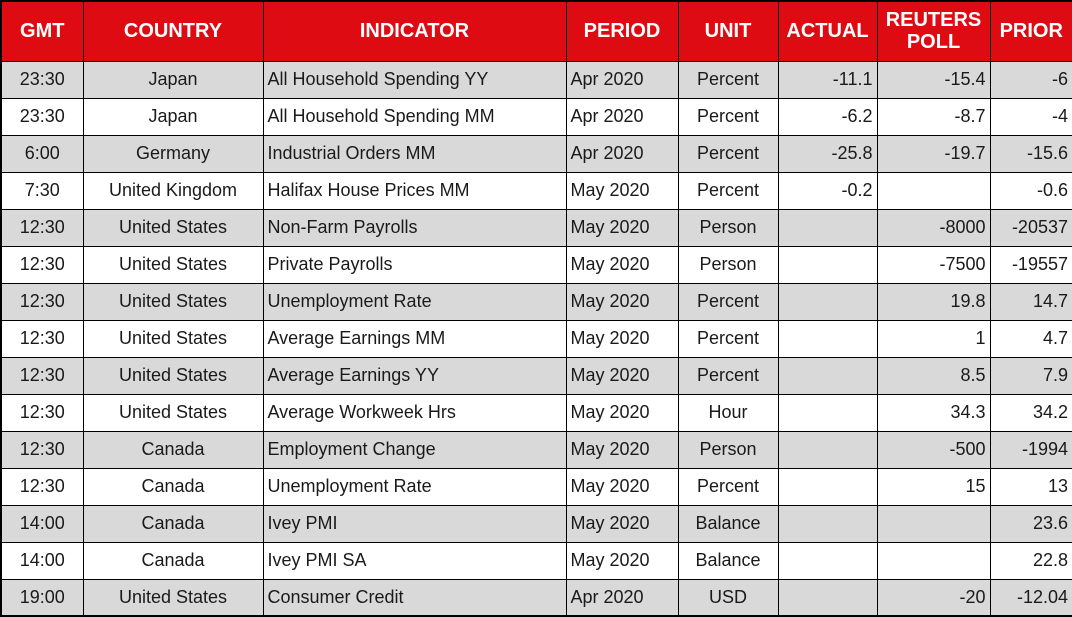 This screenshot has width=1072, height=617. What do you see at coordinates (173, 31) in the screenshot?
I see `column-header-country: COUNTRY` at bounding box center [173, 31].